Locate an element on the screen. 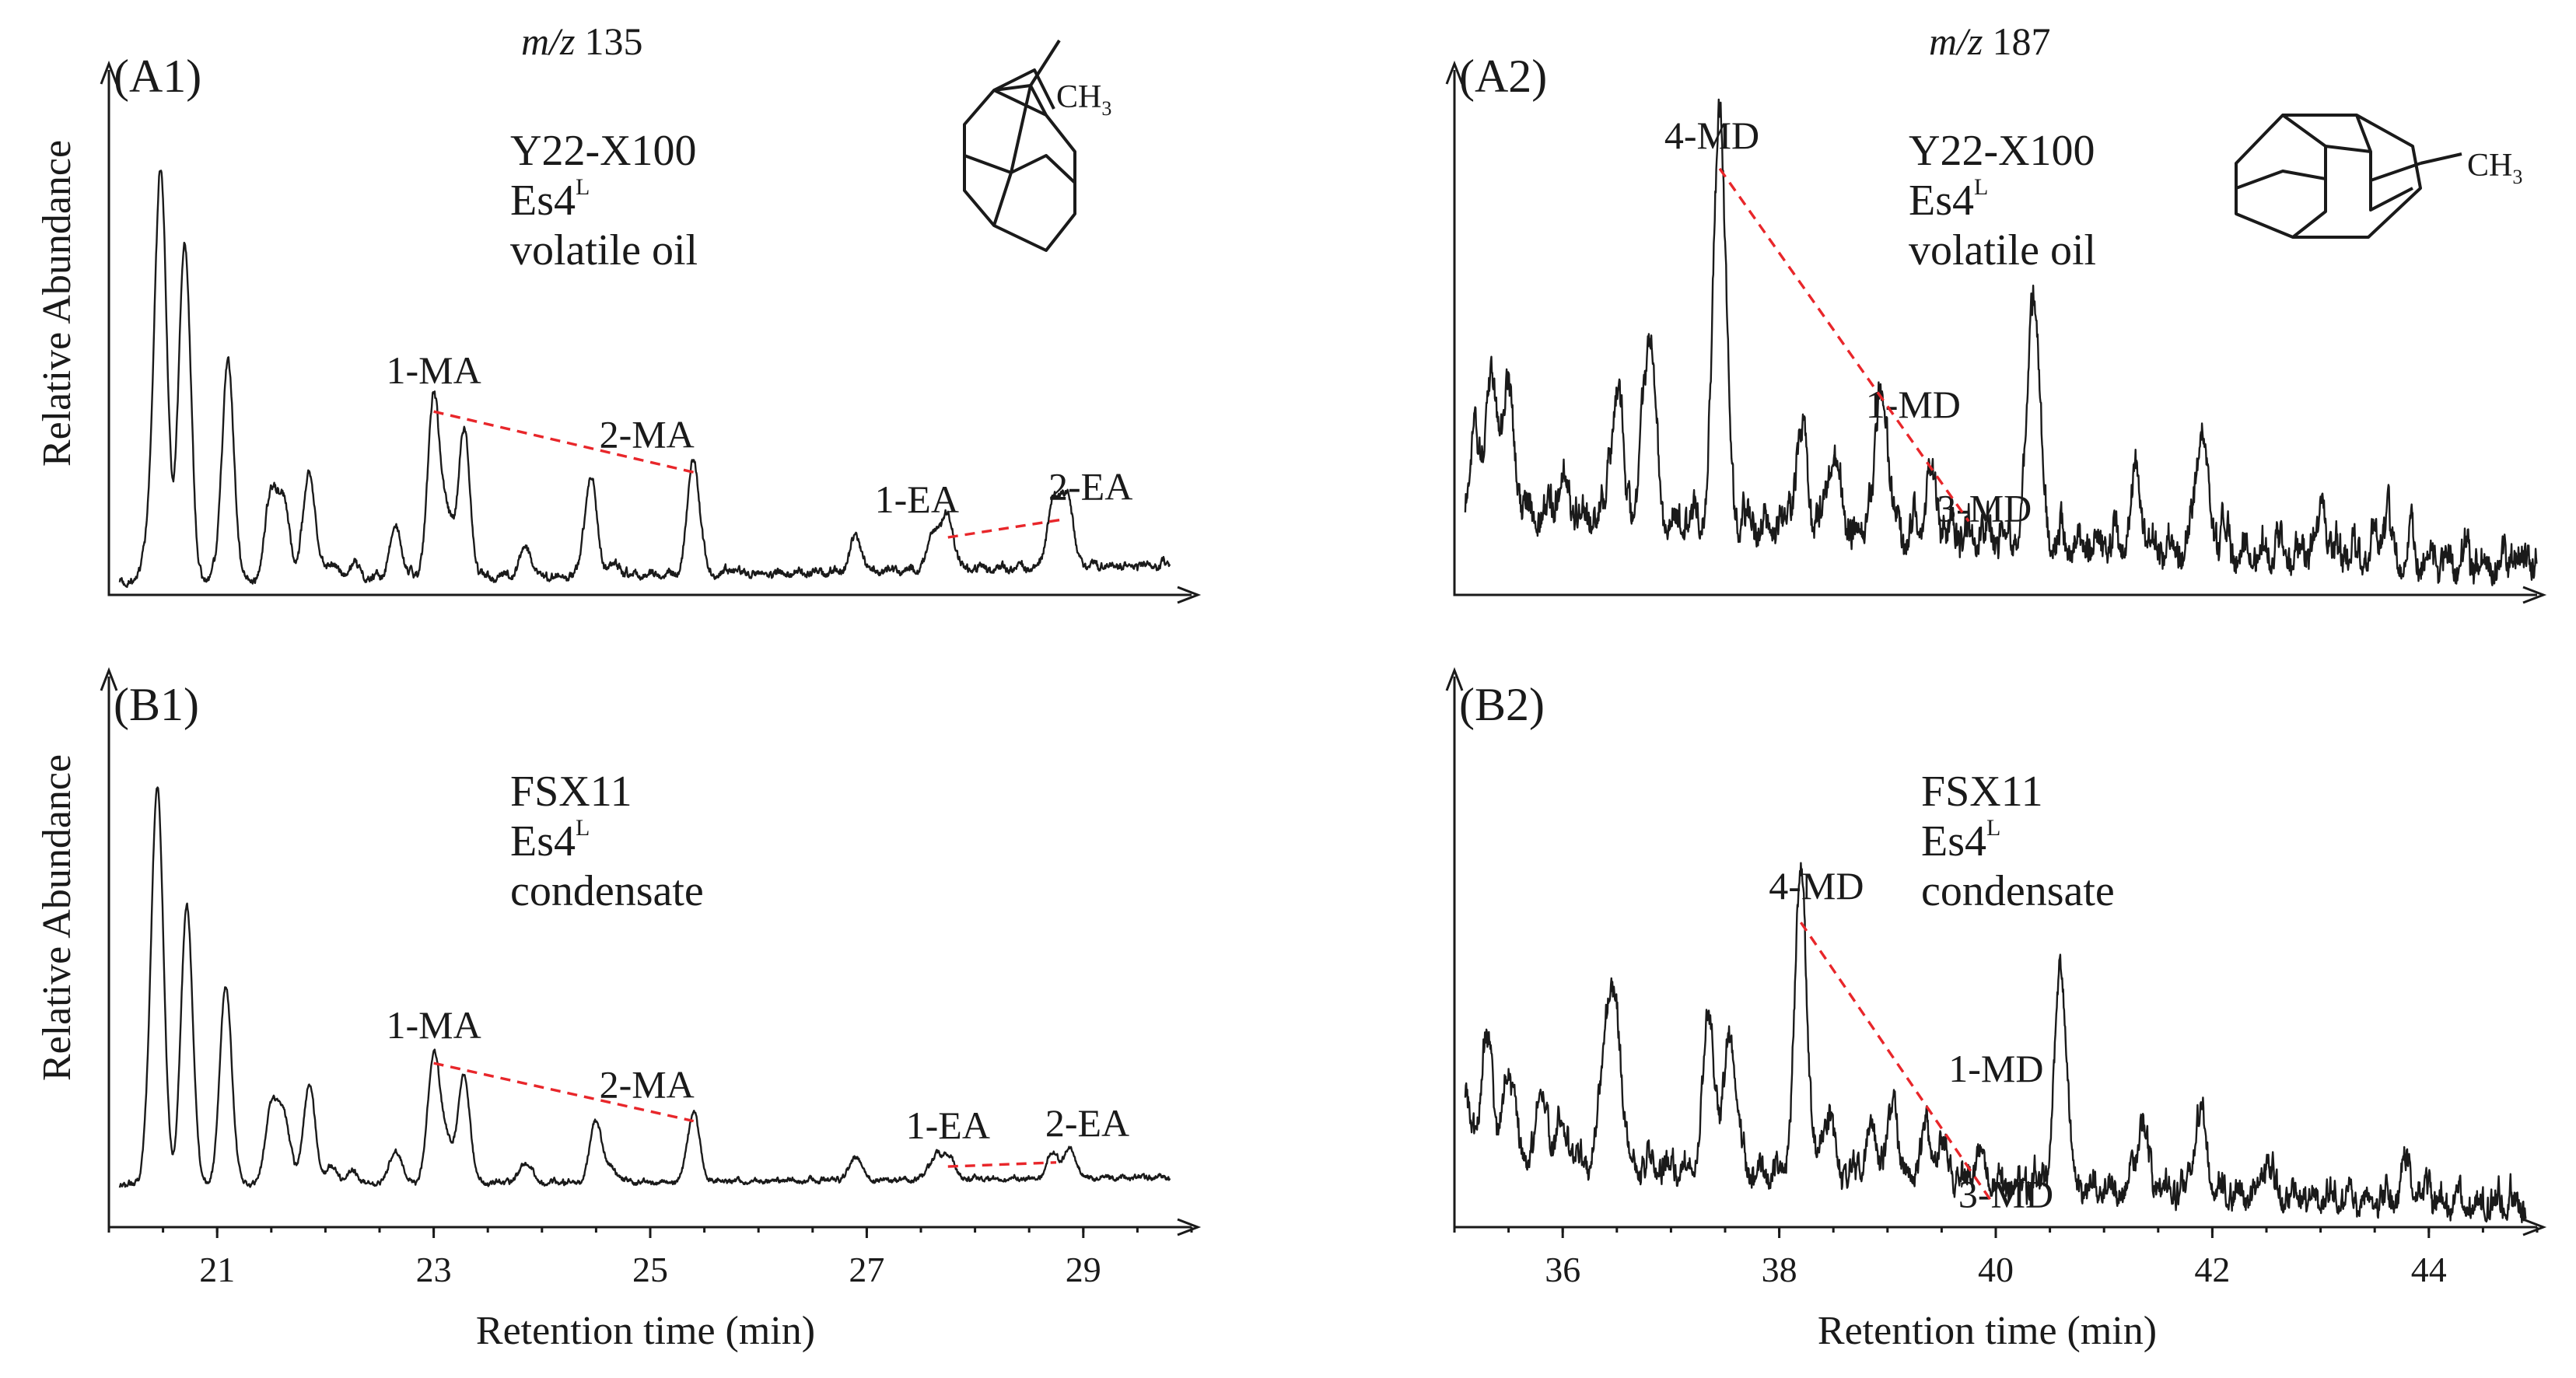 This screenshot has width=2576, height=1378. trace-b1 is located at coordinates (645, 987).